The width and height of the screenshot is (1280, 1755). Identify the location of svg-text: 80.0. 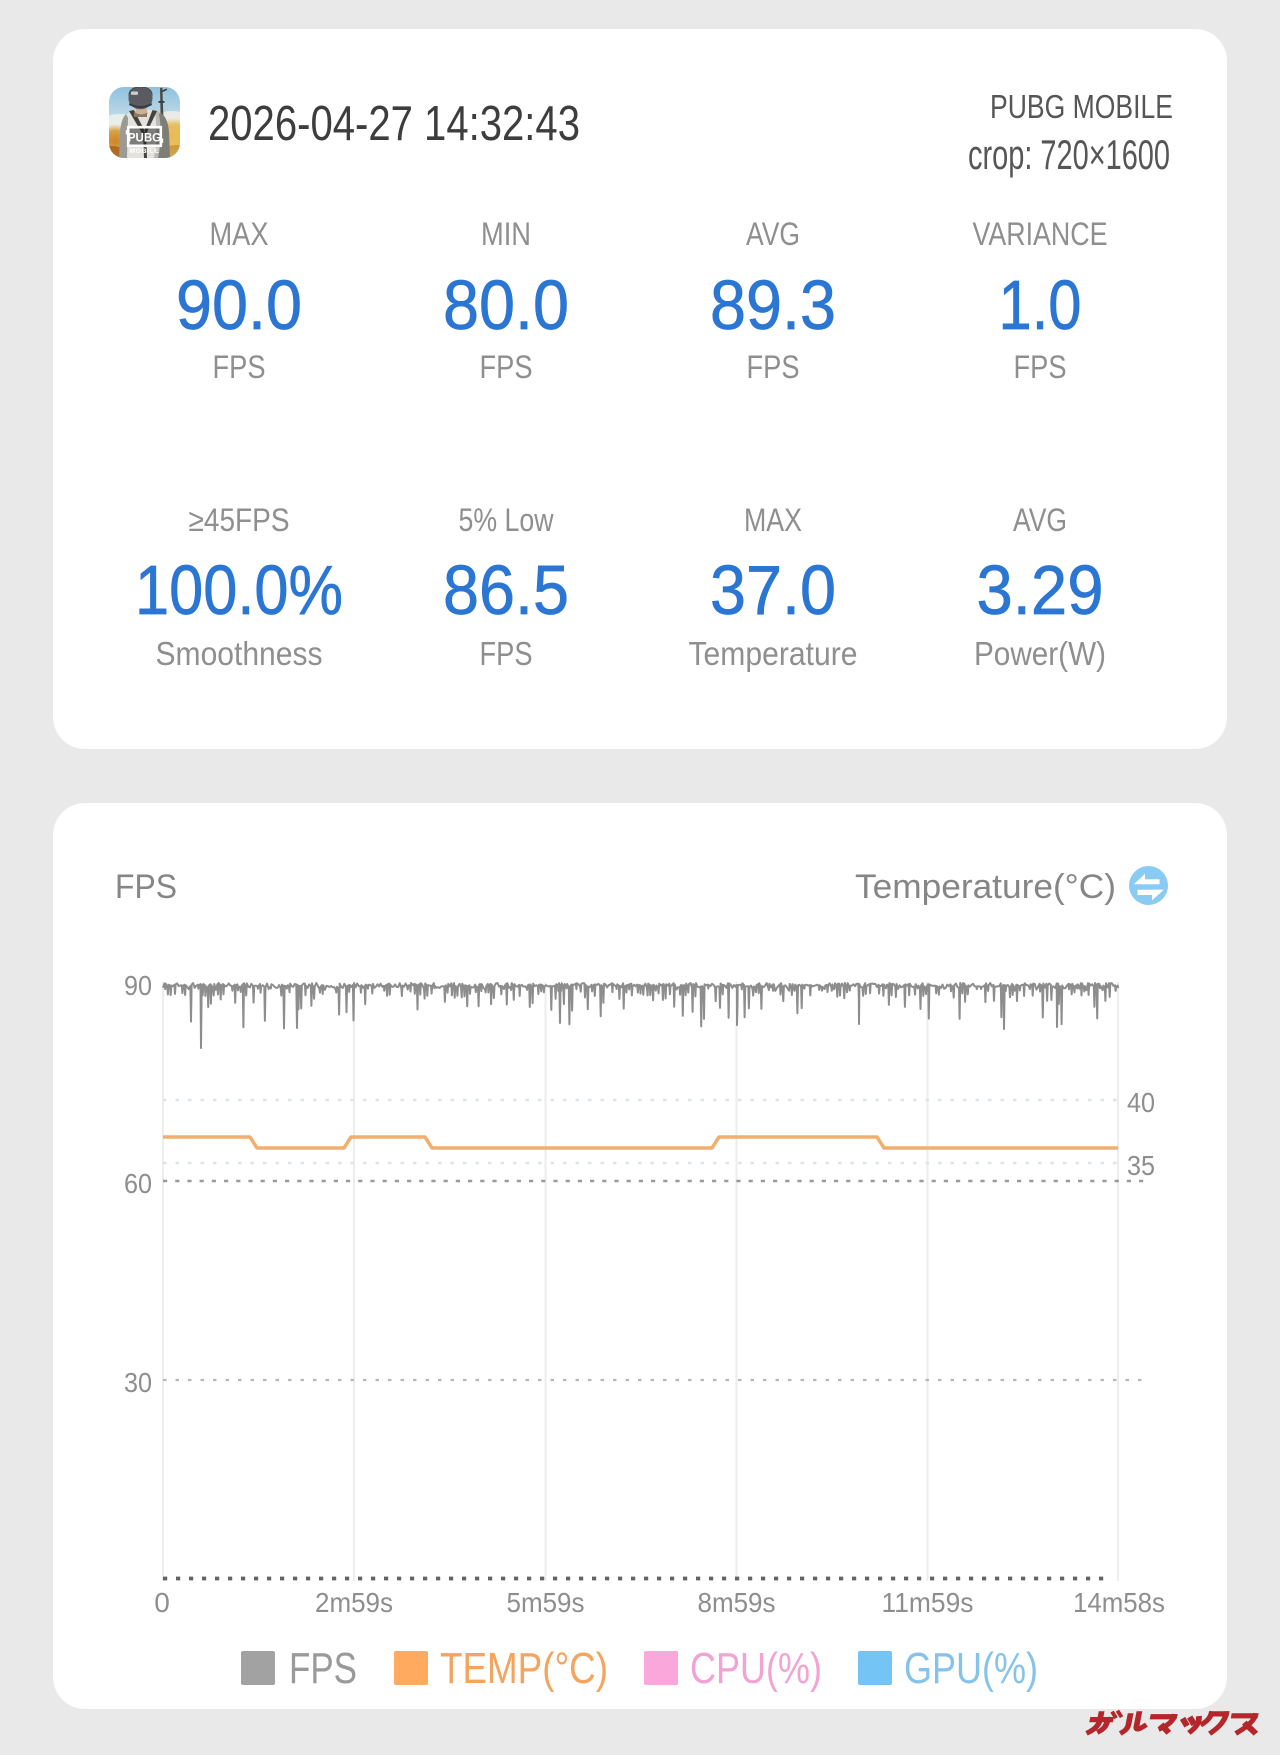
(506, 305).